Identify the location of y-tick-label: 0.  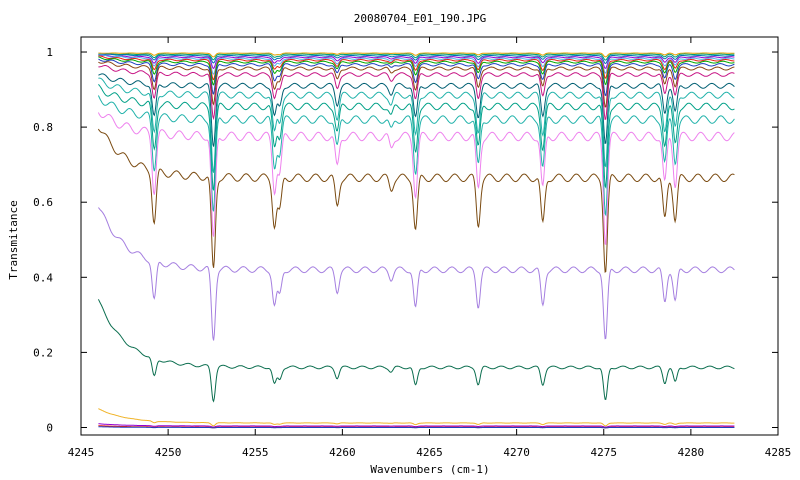
(49, 427).